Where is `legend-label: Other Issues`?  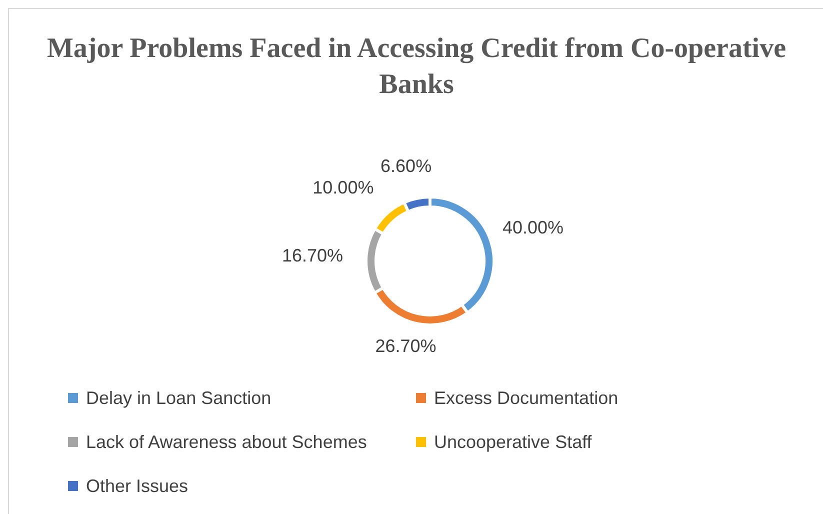 legend-label: Other Issues is located at coordinates (137, 486).